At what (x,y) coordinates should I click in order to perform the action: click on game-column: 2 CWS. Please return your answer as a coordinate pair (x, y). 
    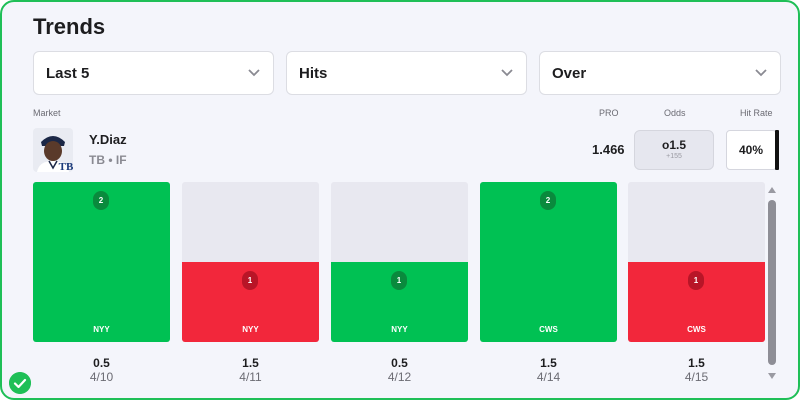
    Looking at the image, I should click on (548, 262).